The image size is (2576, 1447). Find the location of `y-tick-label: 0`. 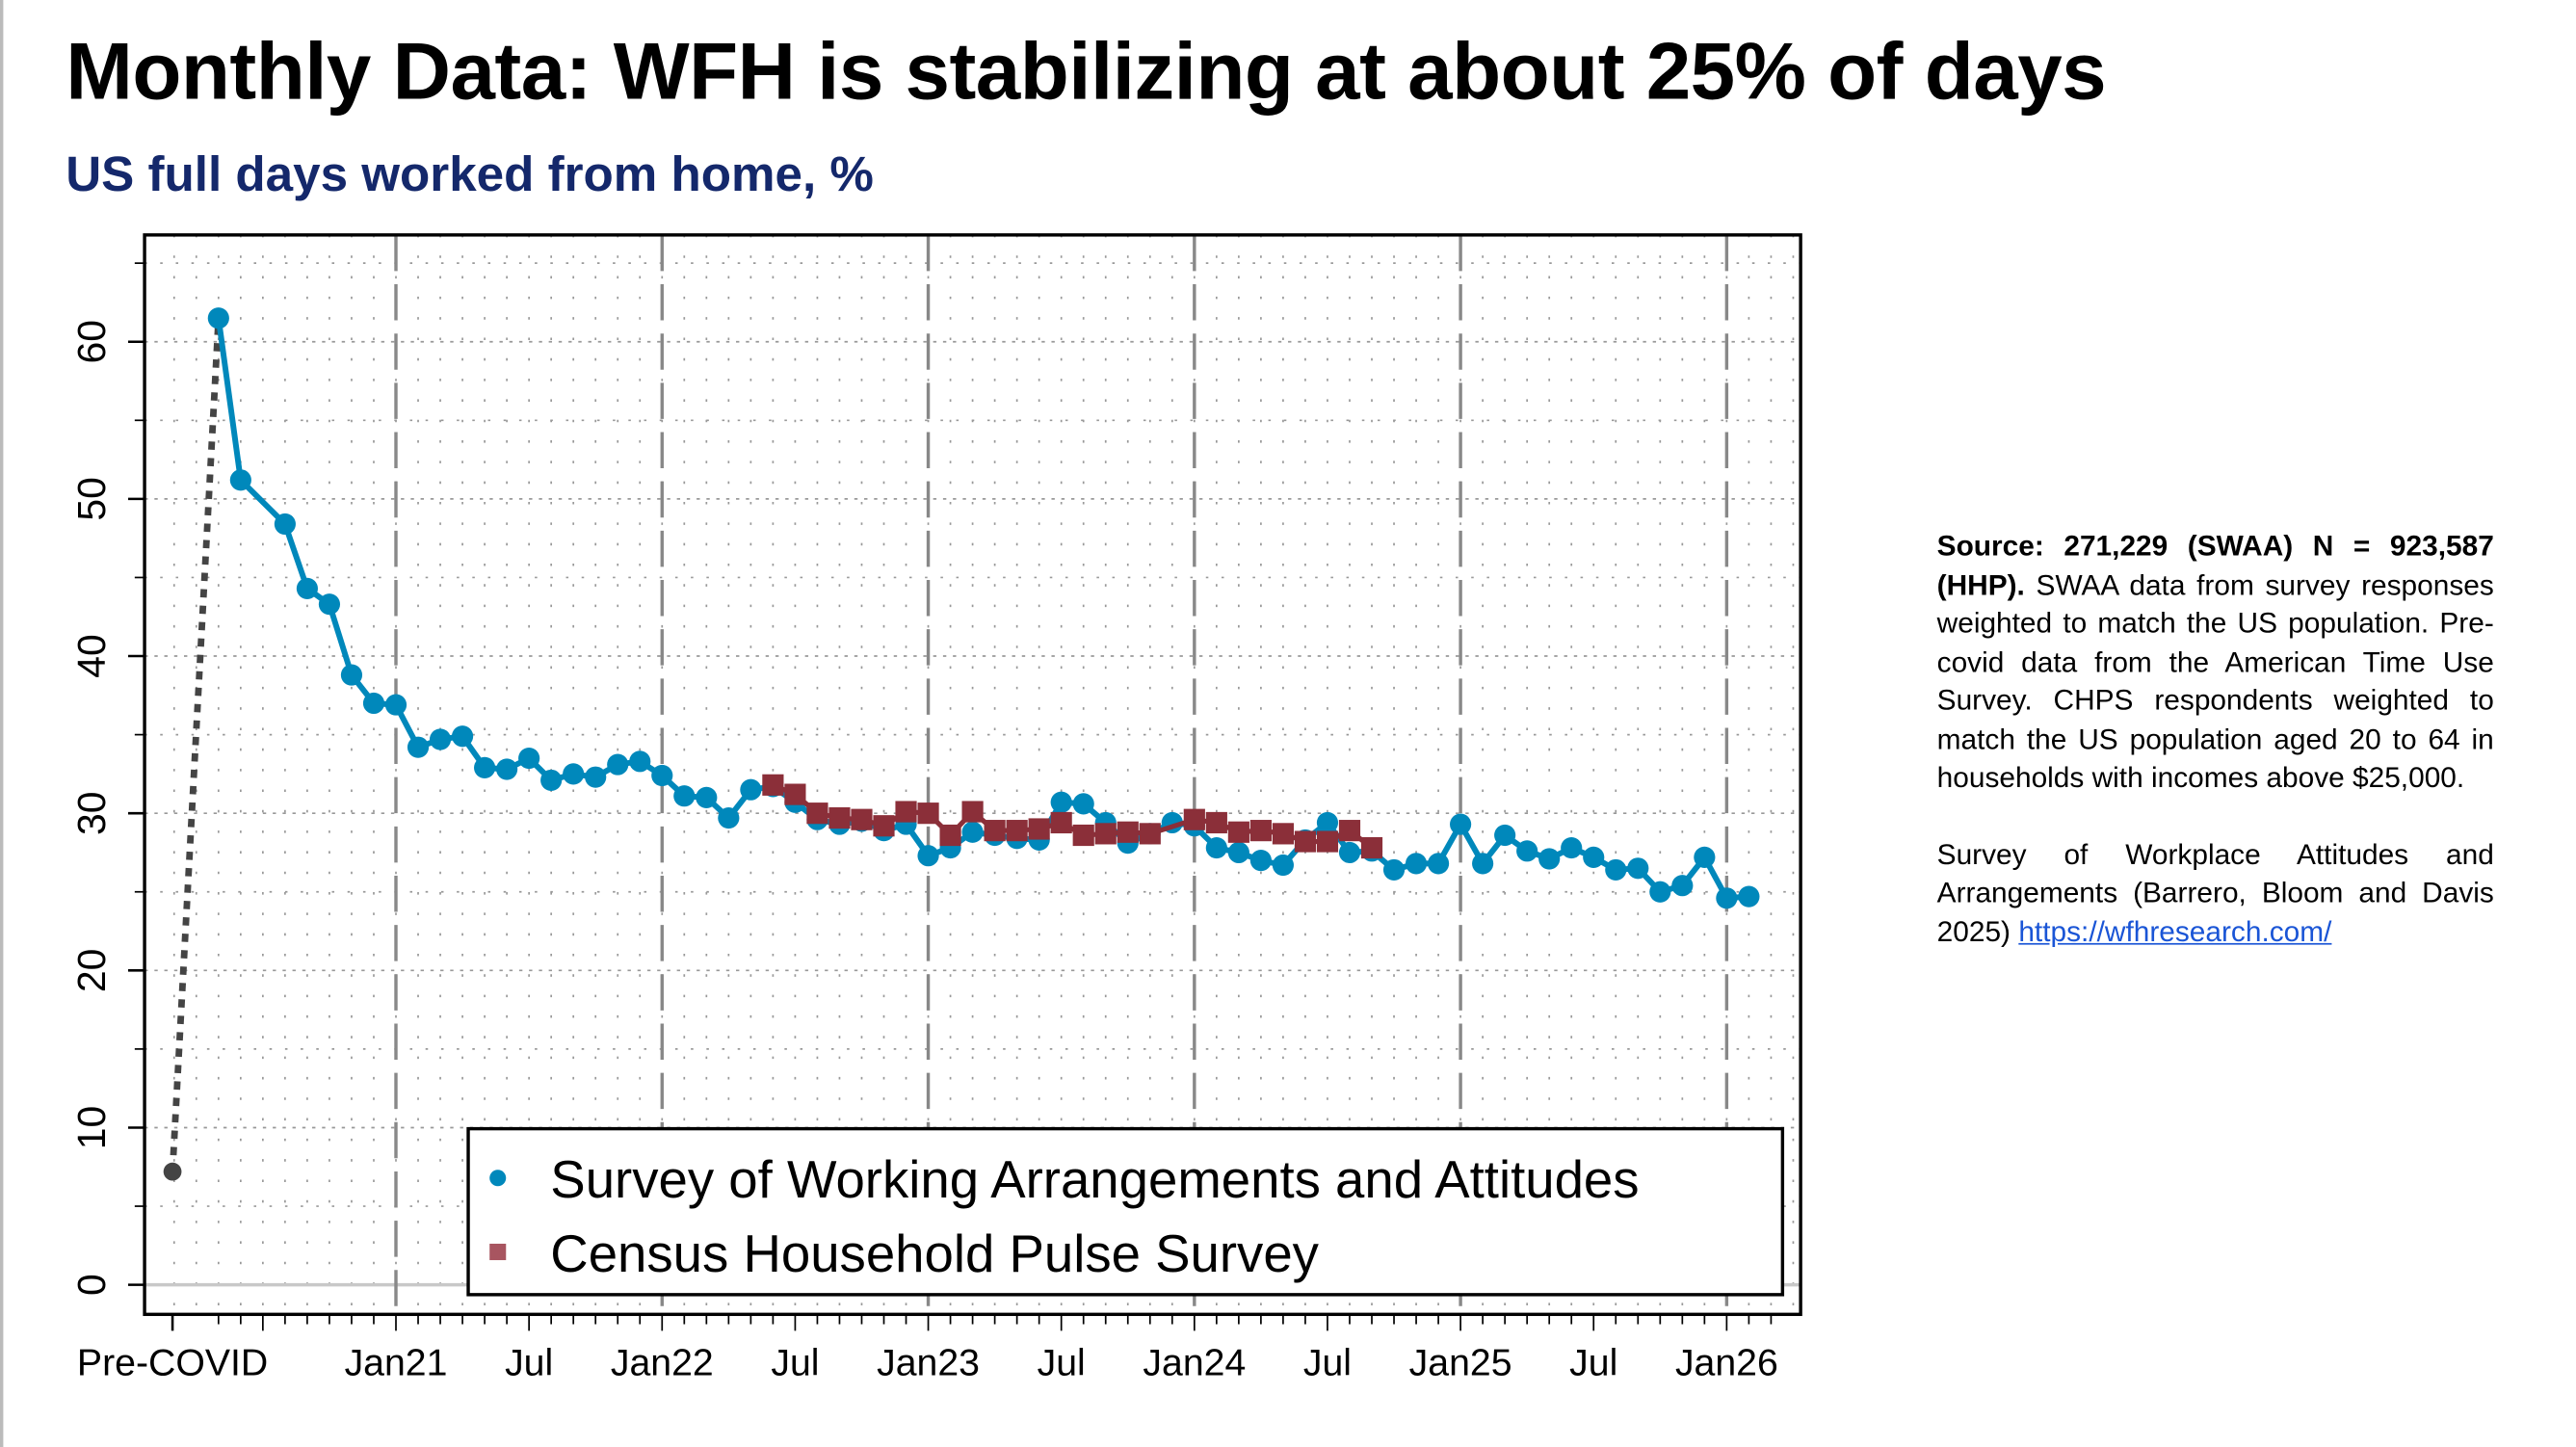

y-tick-label: 0 is located at coordinates (92, 1285).